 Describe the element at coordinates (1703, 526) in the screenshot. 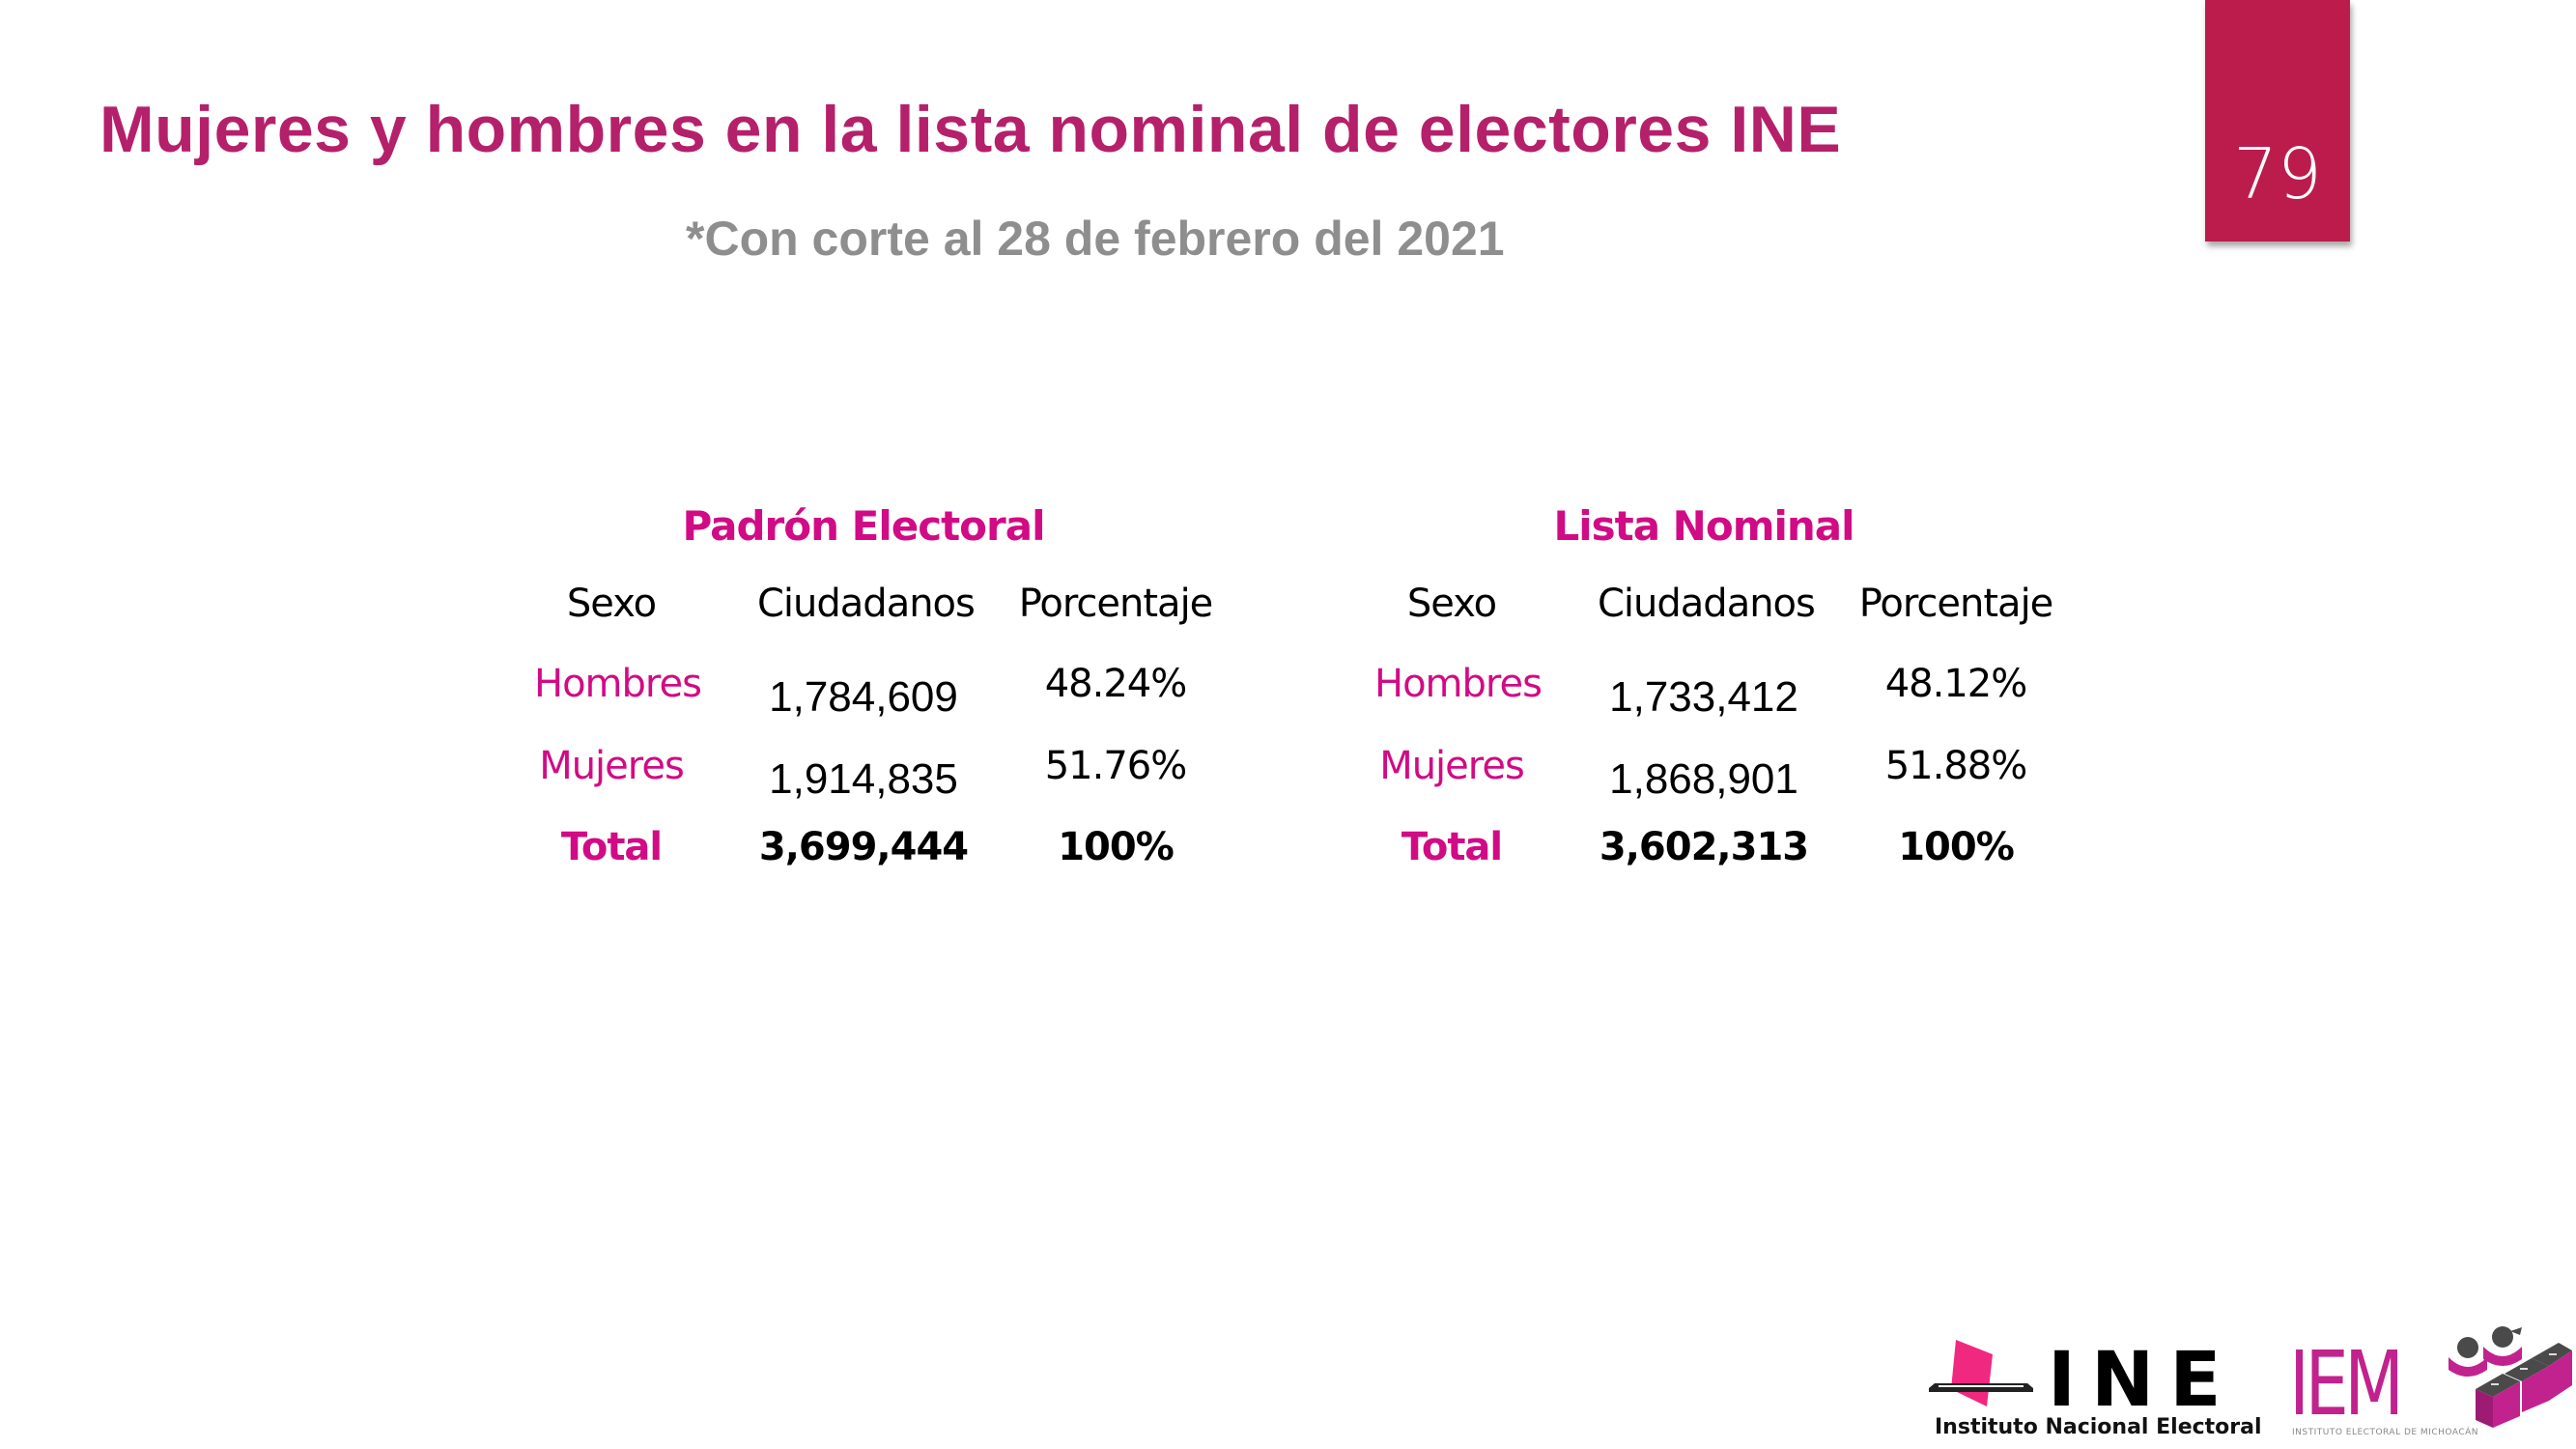

I see `table-title: Lista Nominal` at that location.